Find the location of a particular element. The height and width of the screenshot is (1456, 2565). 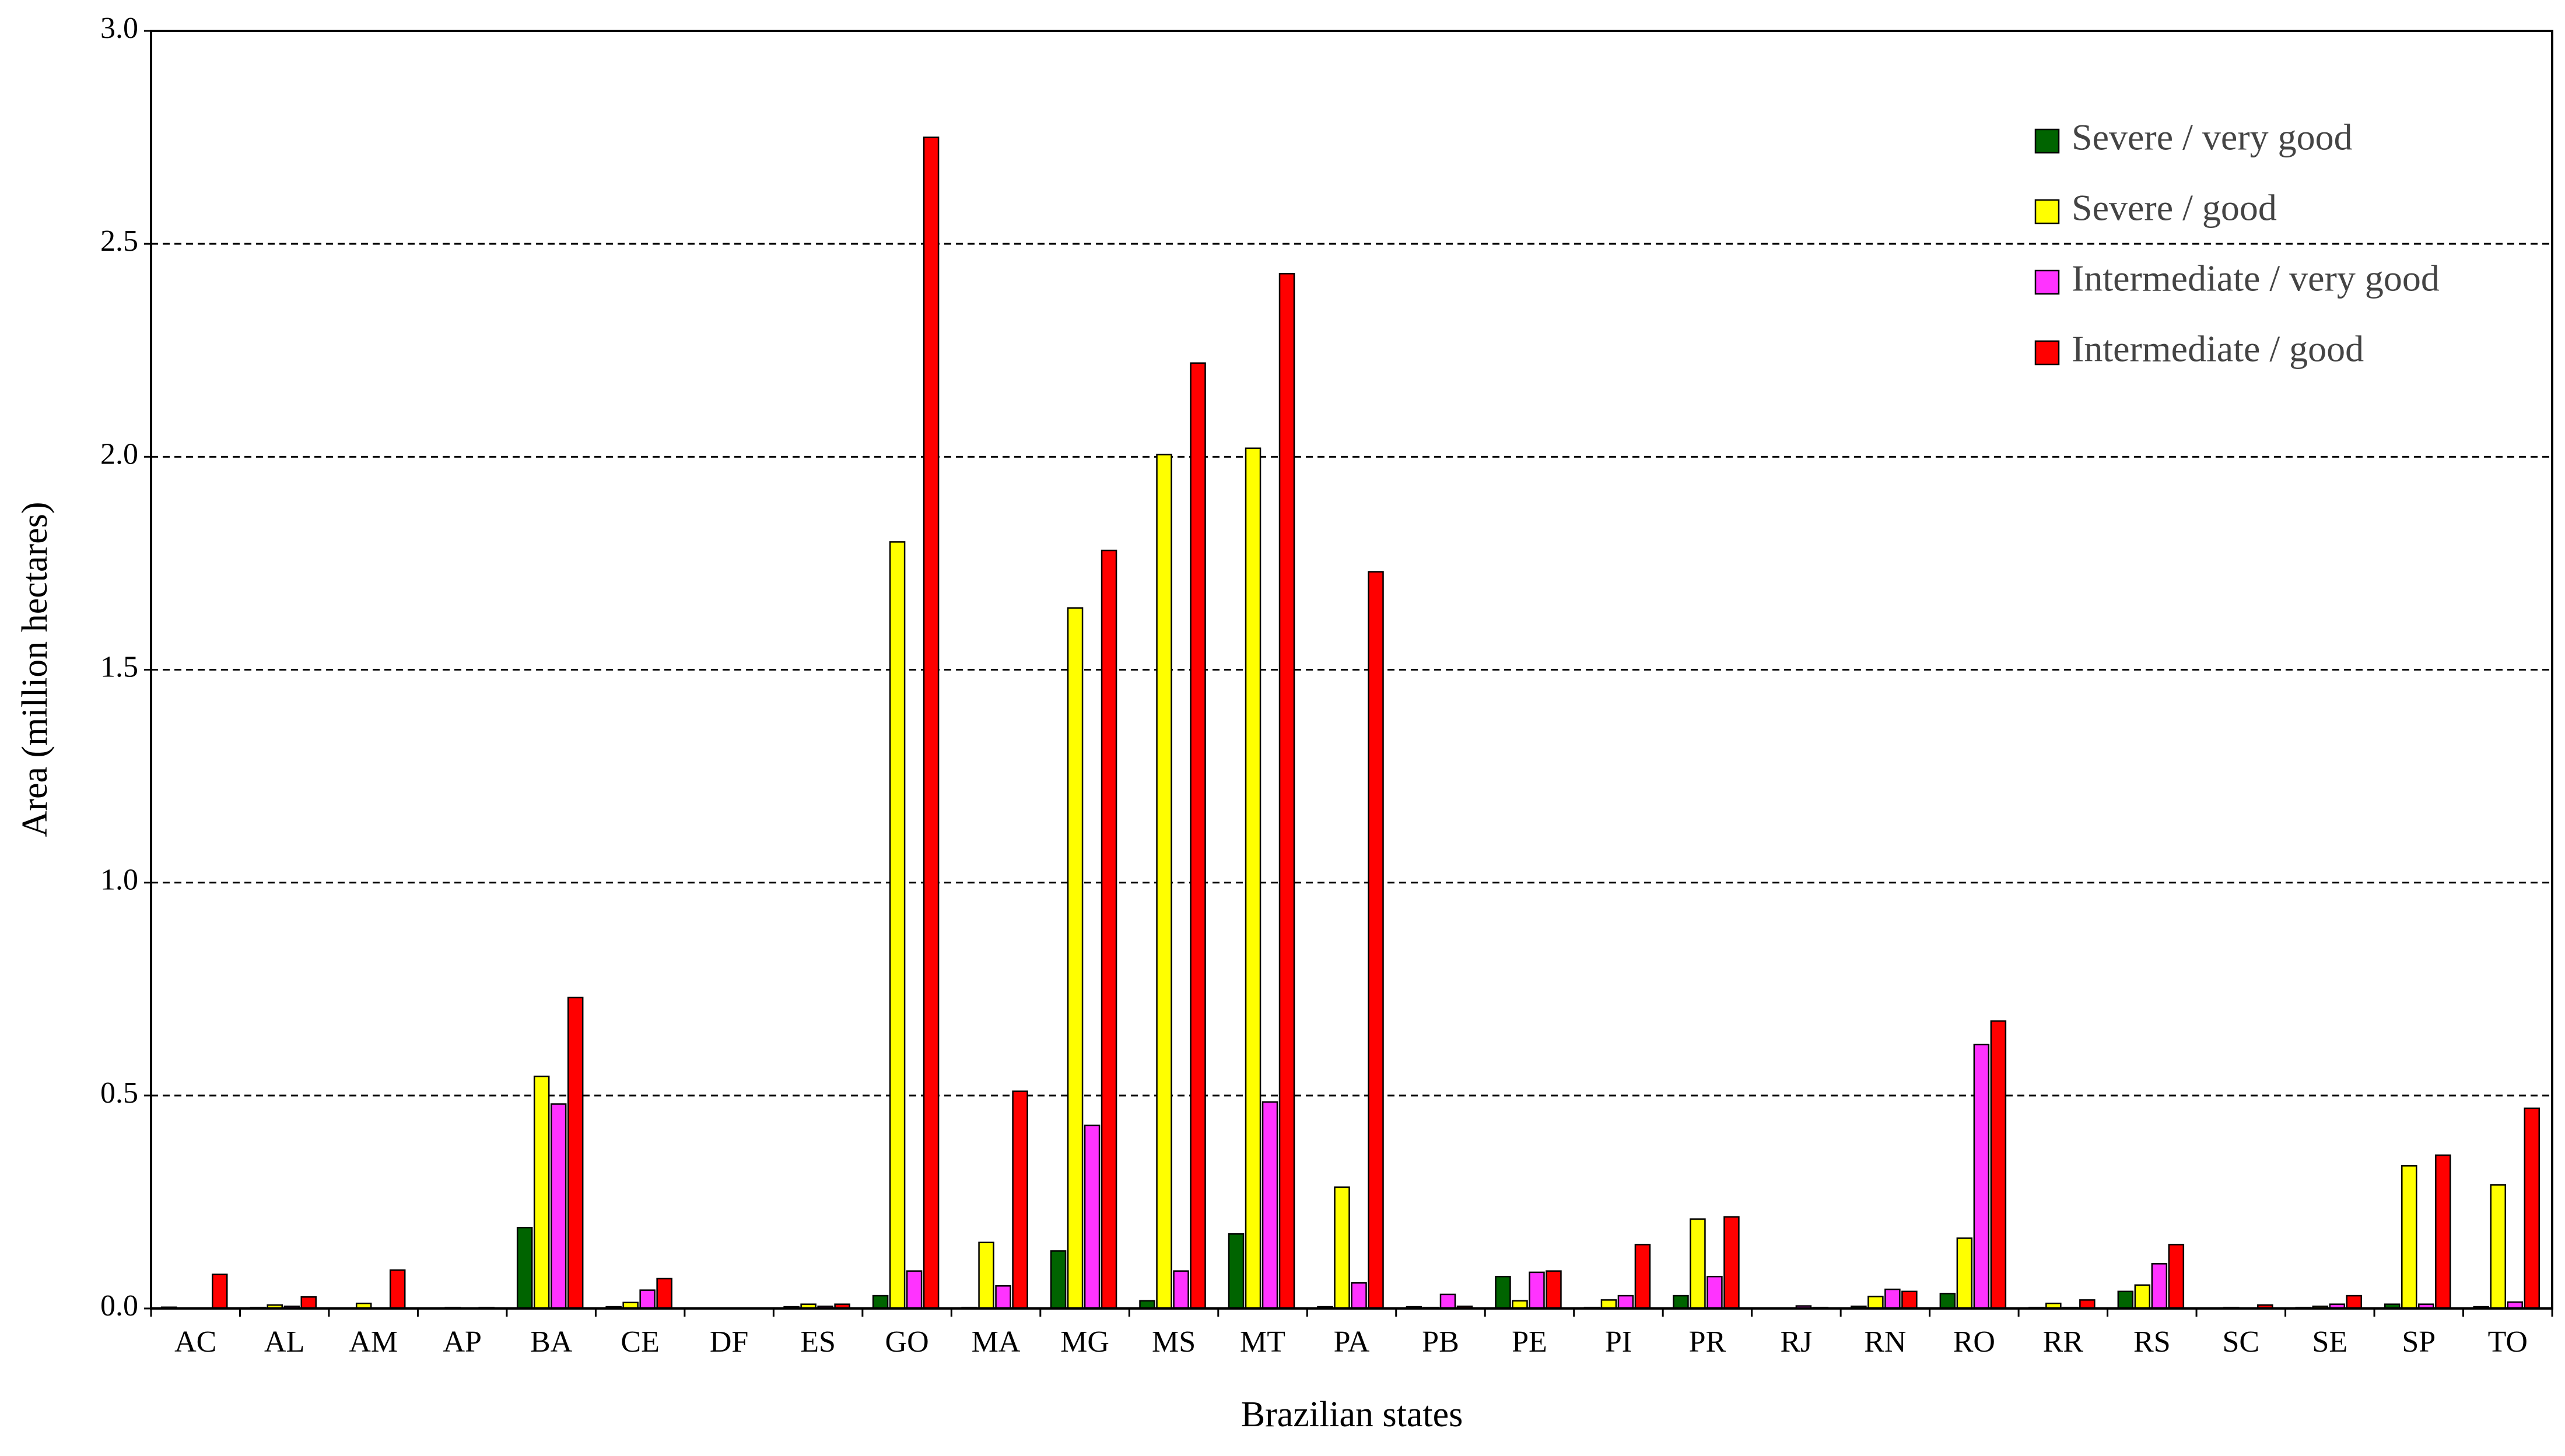

x-tick-label: SC is located at coordinates (2241, 1342).